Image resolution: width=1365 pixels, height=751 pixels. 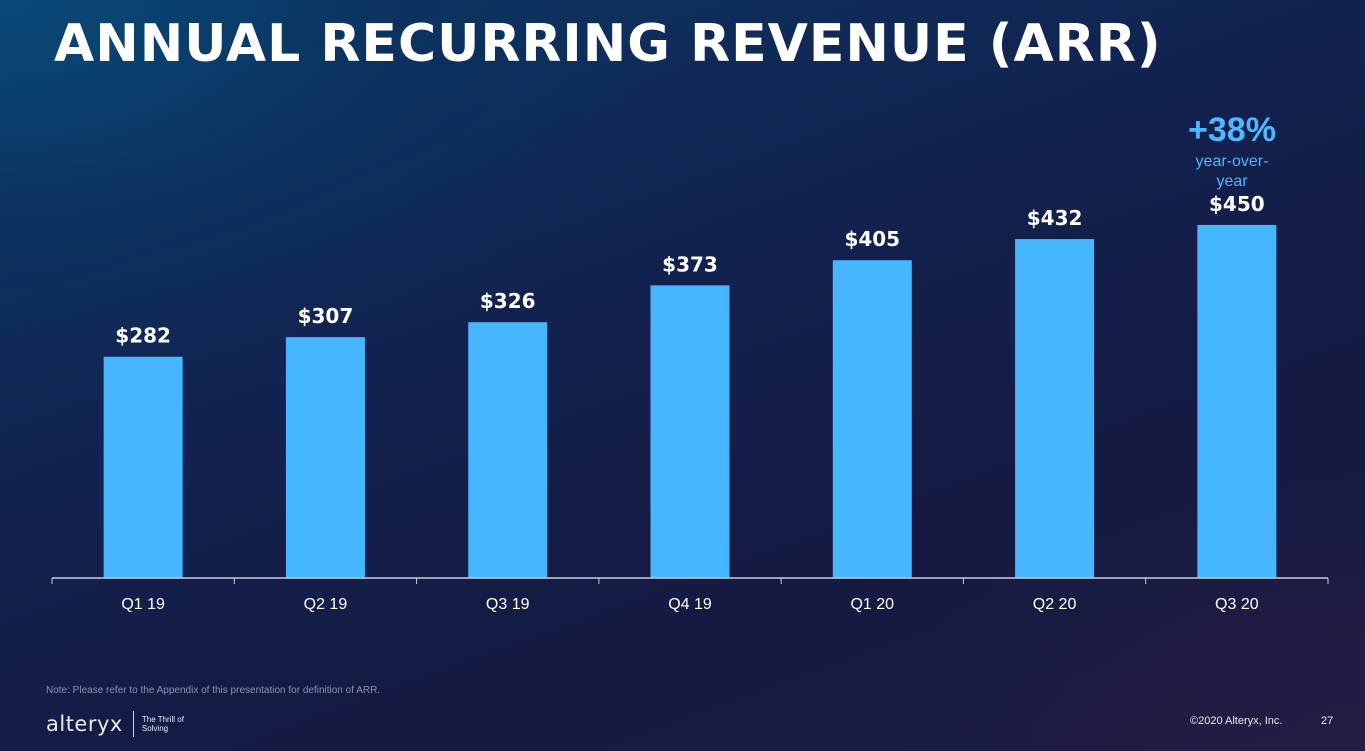 I want to click on growth-label: year-over-year, so click(x=1232, y=171).